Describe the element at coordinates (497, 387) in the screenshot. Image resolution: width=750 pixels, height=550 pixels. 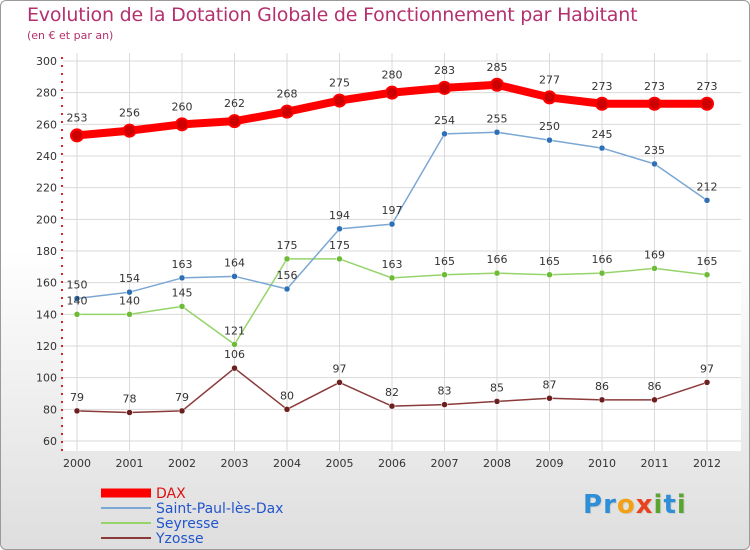
I see `data-label: 85` at that location.